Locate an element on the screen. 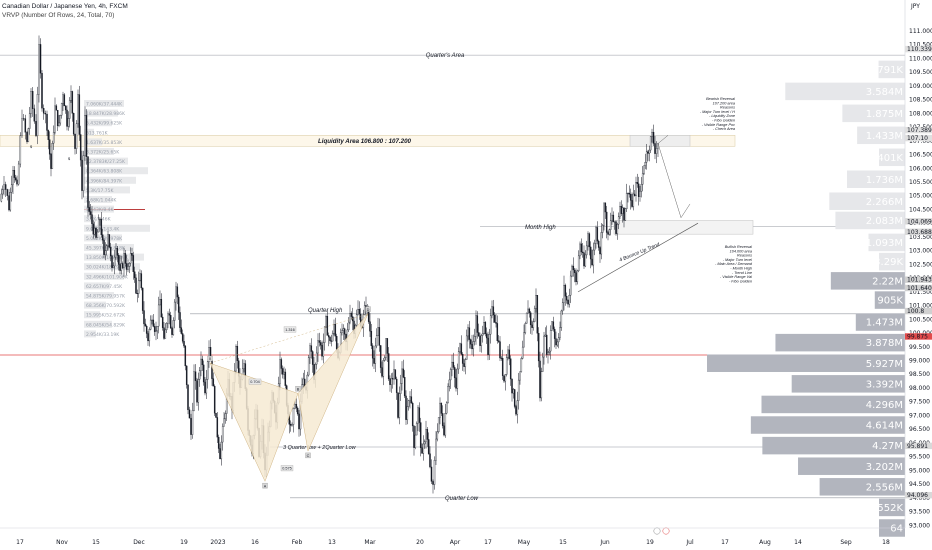 This screenshot has width=932, height=550. volume-profile-label: 4.614M is located at coordinates (884, 426).